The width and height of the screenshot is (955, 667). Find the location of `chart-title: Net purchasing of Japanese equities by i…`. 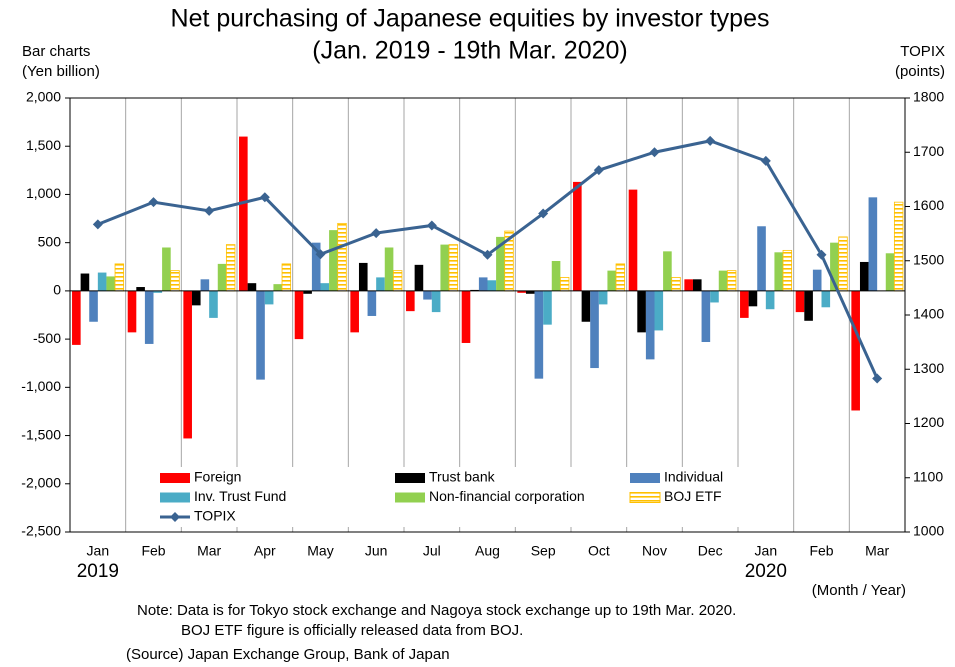

chart-title: Net purchasing of Japanese equities by i… is located at coordinates (470, 19).